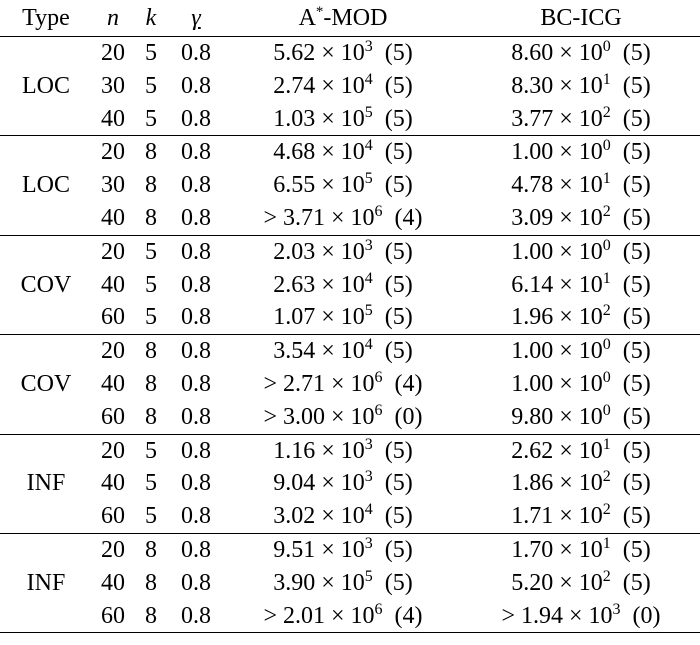 Image resolution: width=700 pixels, height=645 pixels. What do you see at coordinates (532, 416) in the screenshot?
I see `mantissa: 9.80` at bounding box center [532, 416].